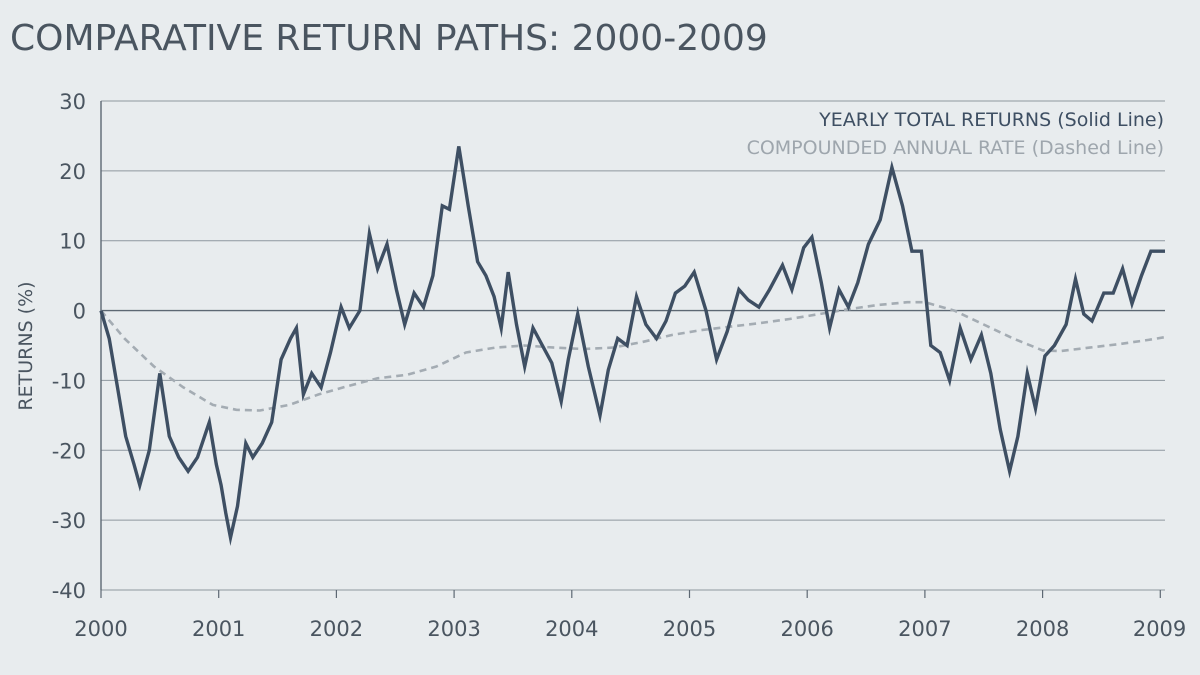 The width and height of the screenshot is (1200, 675). What do you see at coordinates (389, 38) in the screenshot?
I see `chart-title: COMPARATIVE RETURN PATHS: 2000-2009` at bounding box center [389, 38].